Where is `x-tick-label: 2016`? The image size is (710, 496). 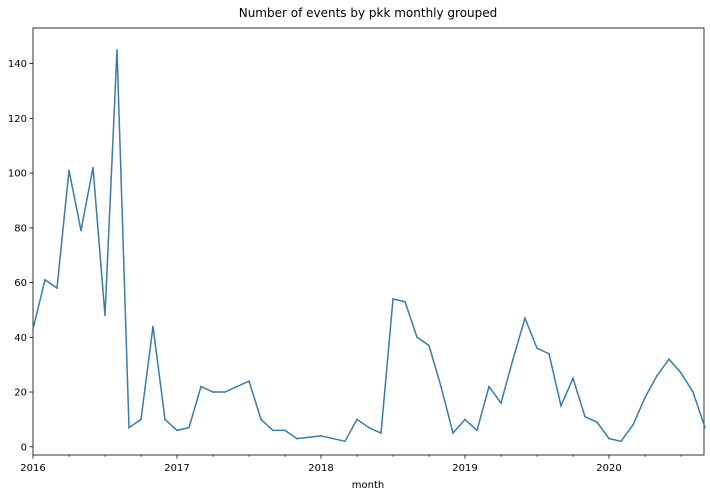
x-tick-label: 2016 is located at coordinates (32, 468).